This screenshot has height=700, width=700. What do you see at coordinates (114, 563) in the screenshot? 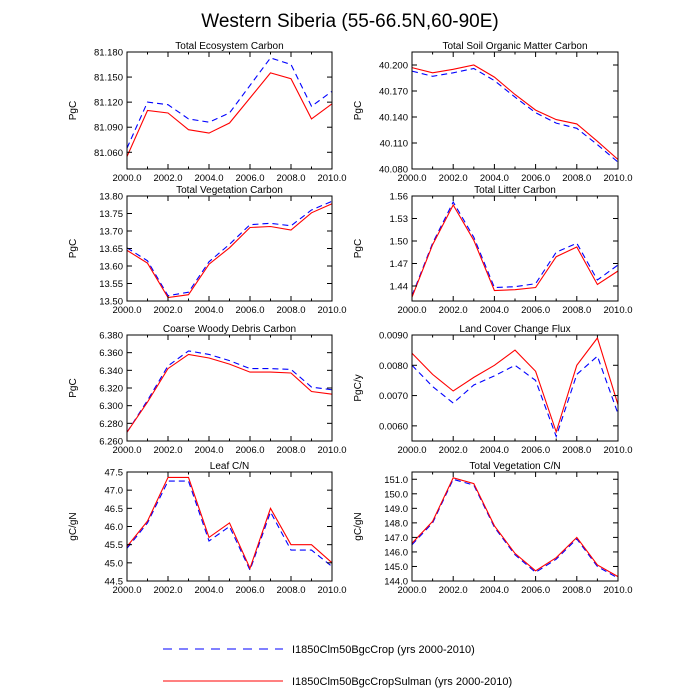
I see `y-tick-label: 45.0` at bounding box center [114, 563].